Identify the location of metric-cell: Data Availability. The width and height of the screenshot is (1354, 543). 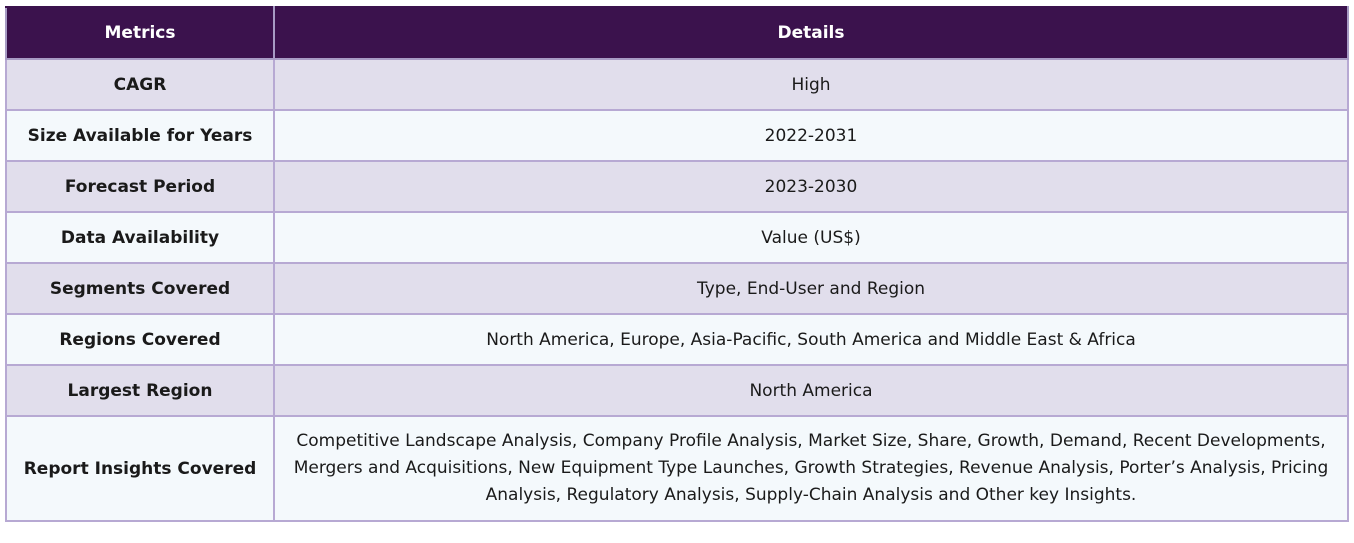
(140, 237).